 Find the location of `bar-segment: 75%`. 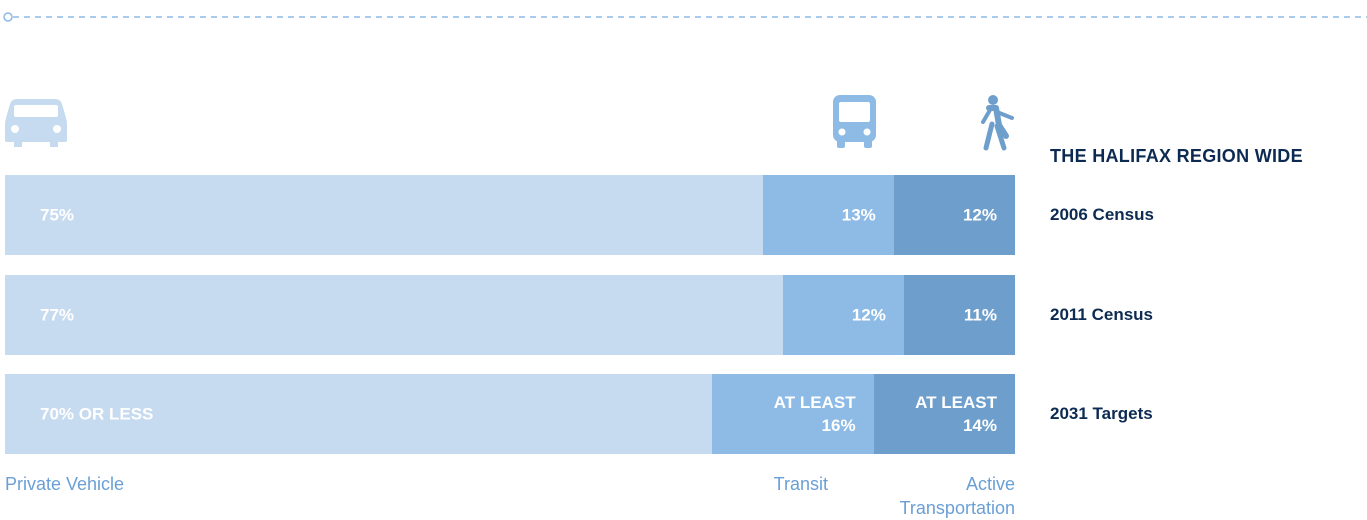

bar-segment: 75% is located at coordinates (384, 215).